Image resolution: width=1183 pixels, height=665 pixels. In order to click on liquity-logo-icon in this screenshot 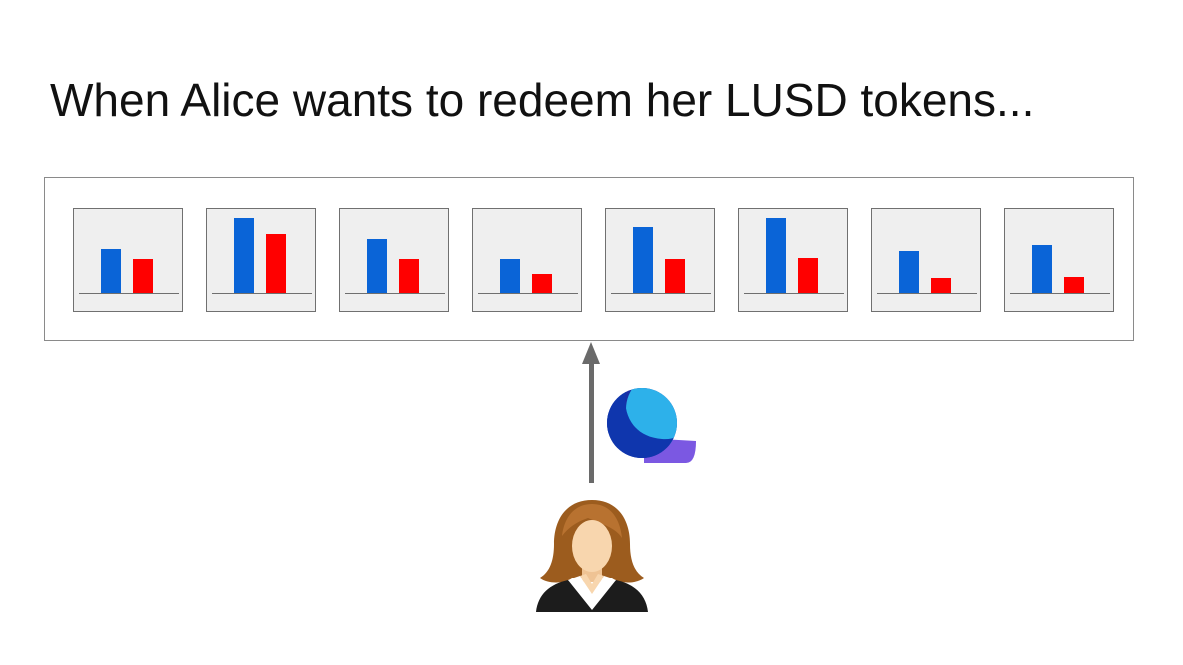, I will do `click(652, 427)`.